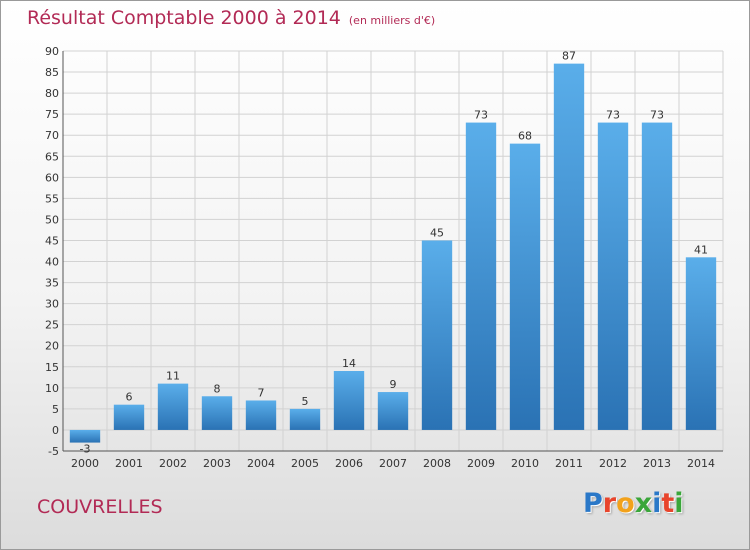 The height and width of the screenshot is (550, 750). I want to click on logo-letter: r, so click(609, 503).